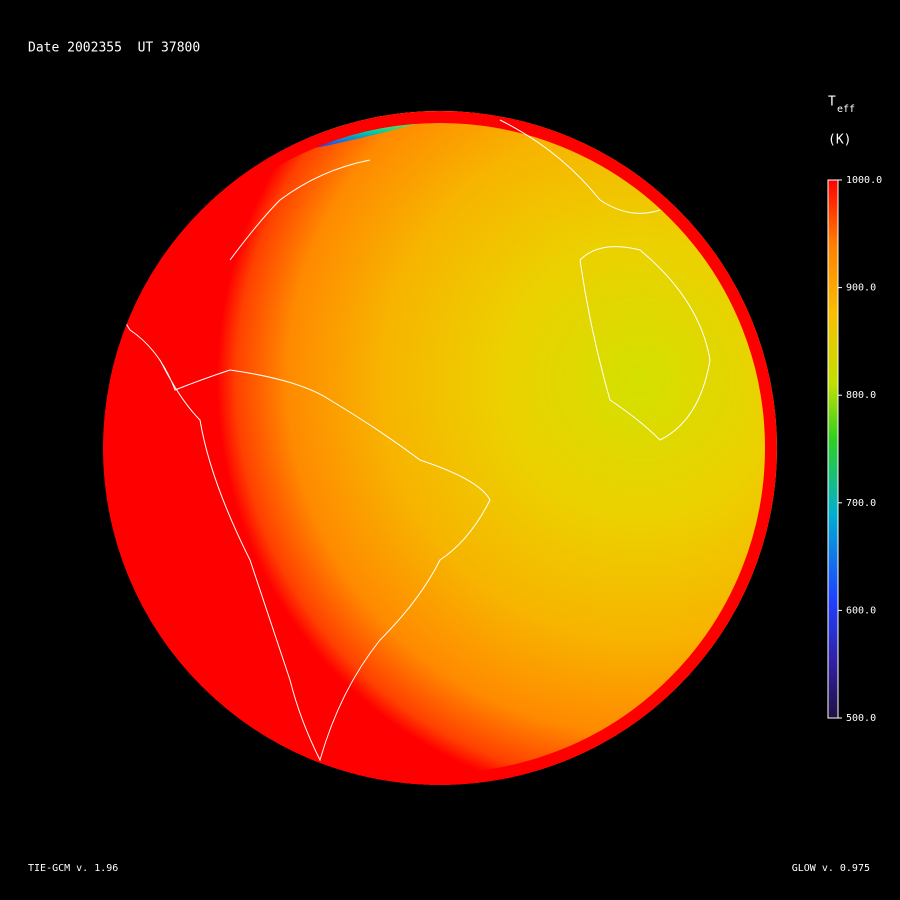 This screenshot has width=900, height=900. I want to click on colorbar-subscript: eff, so click(846, 109).